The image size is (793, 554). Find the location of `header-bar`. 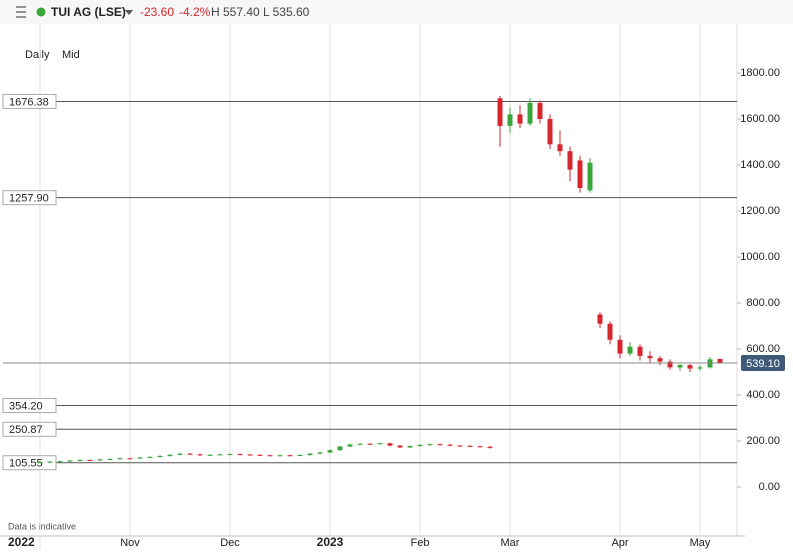

header-bar is located at coordinates (396, 12).